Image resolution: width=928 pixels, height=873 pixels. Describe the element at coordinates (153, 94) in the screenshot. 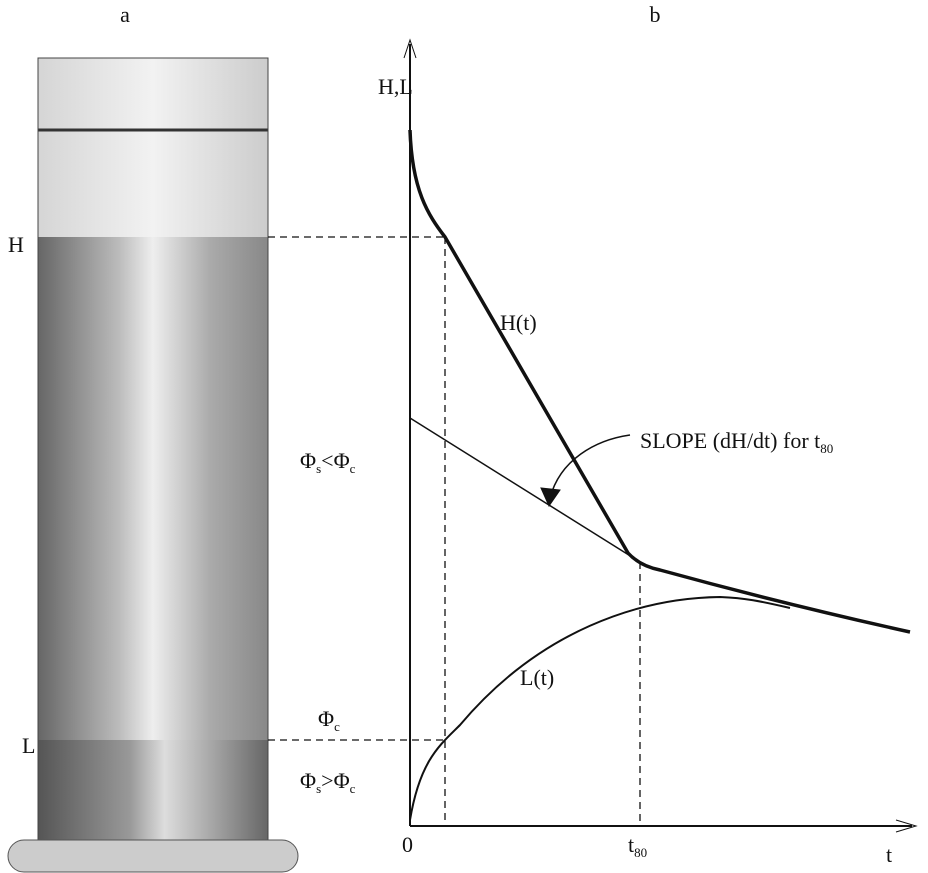

I see `cylinder-top` at that location.